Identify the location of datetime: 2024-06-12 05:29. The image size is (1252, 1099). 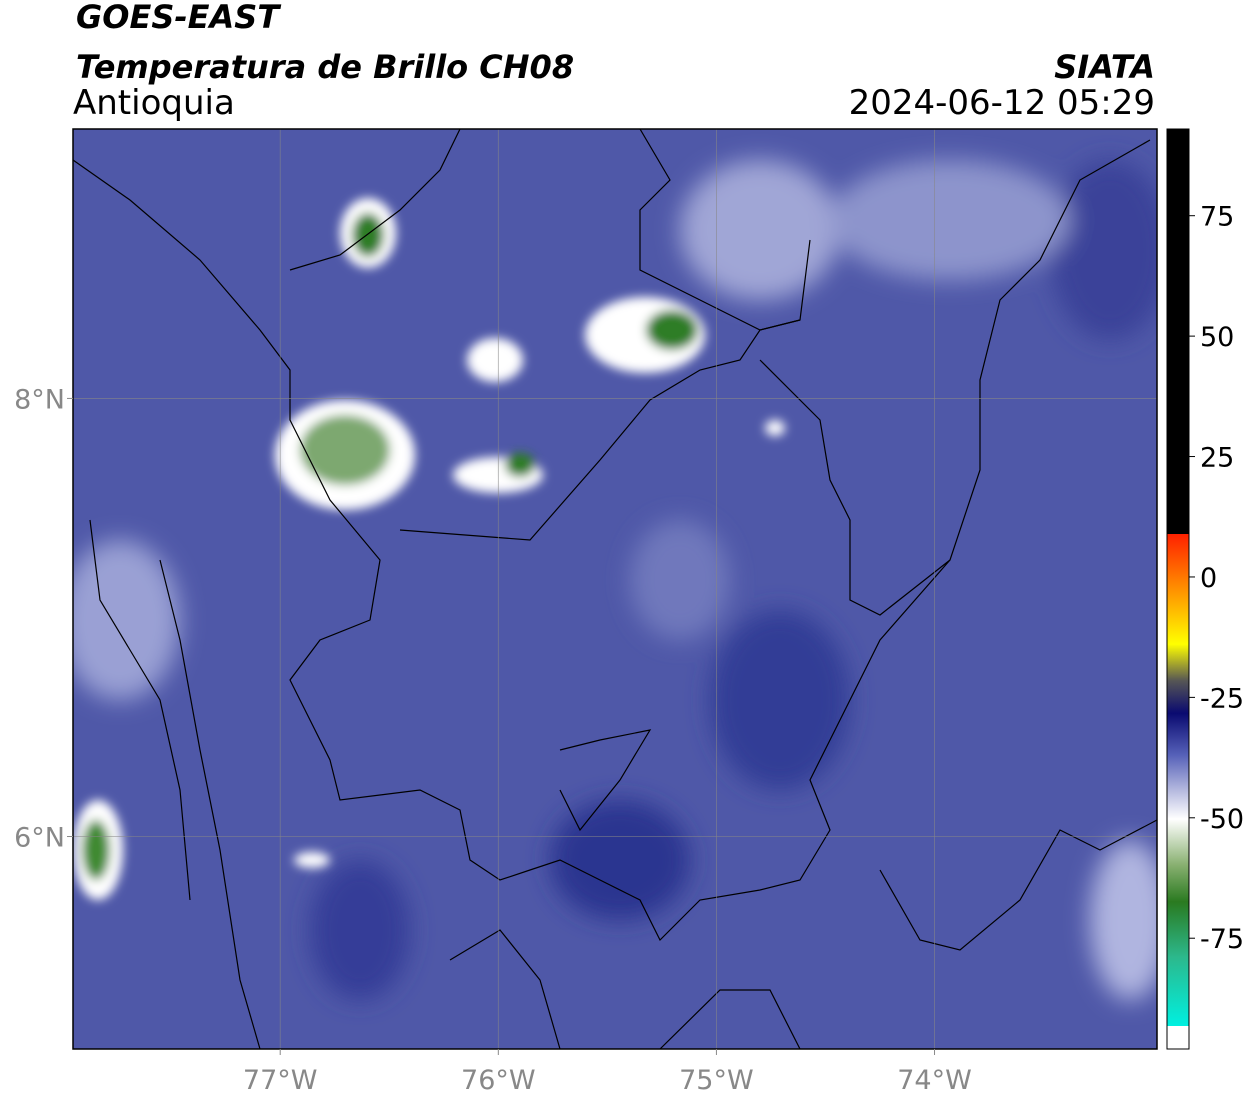
(1002, 103).